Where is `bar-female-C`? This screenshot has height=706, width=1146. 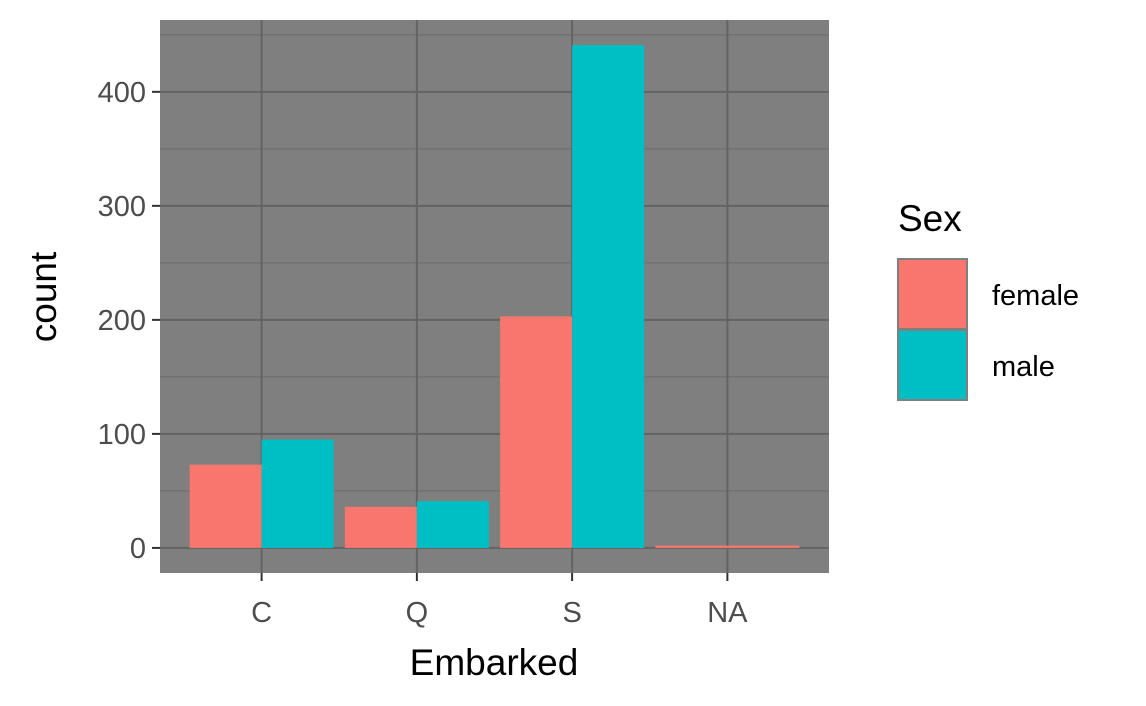
bar-female-C is located at coordinates (225, 506).